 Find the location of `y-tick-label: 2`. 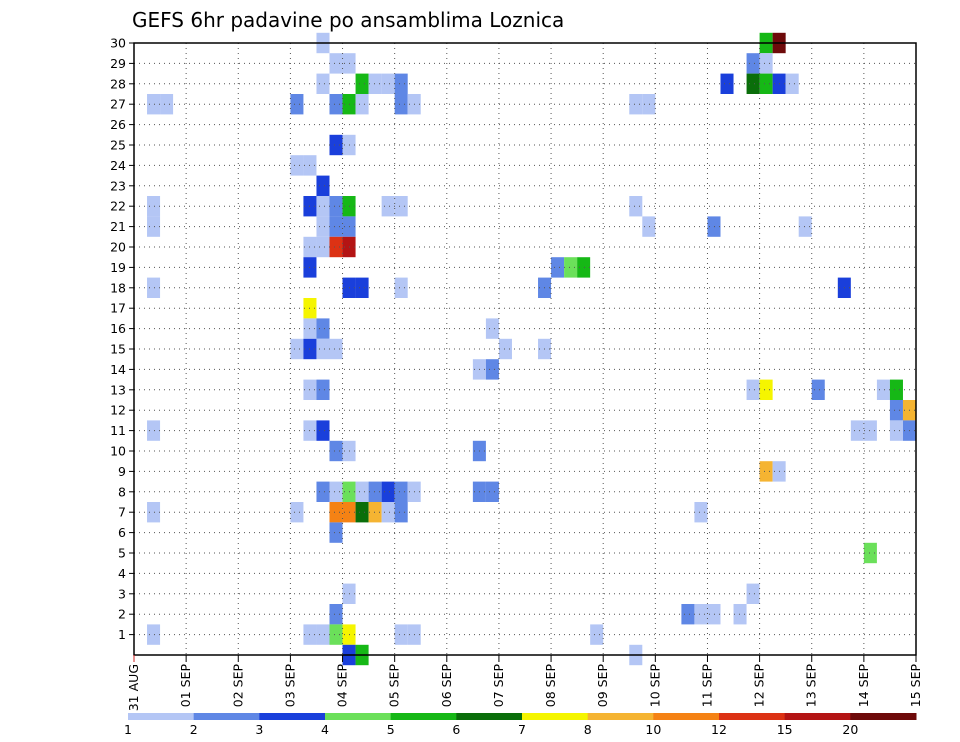

y-tick-label: 2 is located at coordinates (122, 614).